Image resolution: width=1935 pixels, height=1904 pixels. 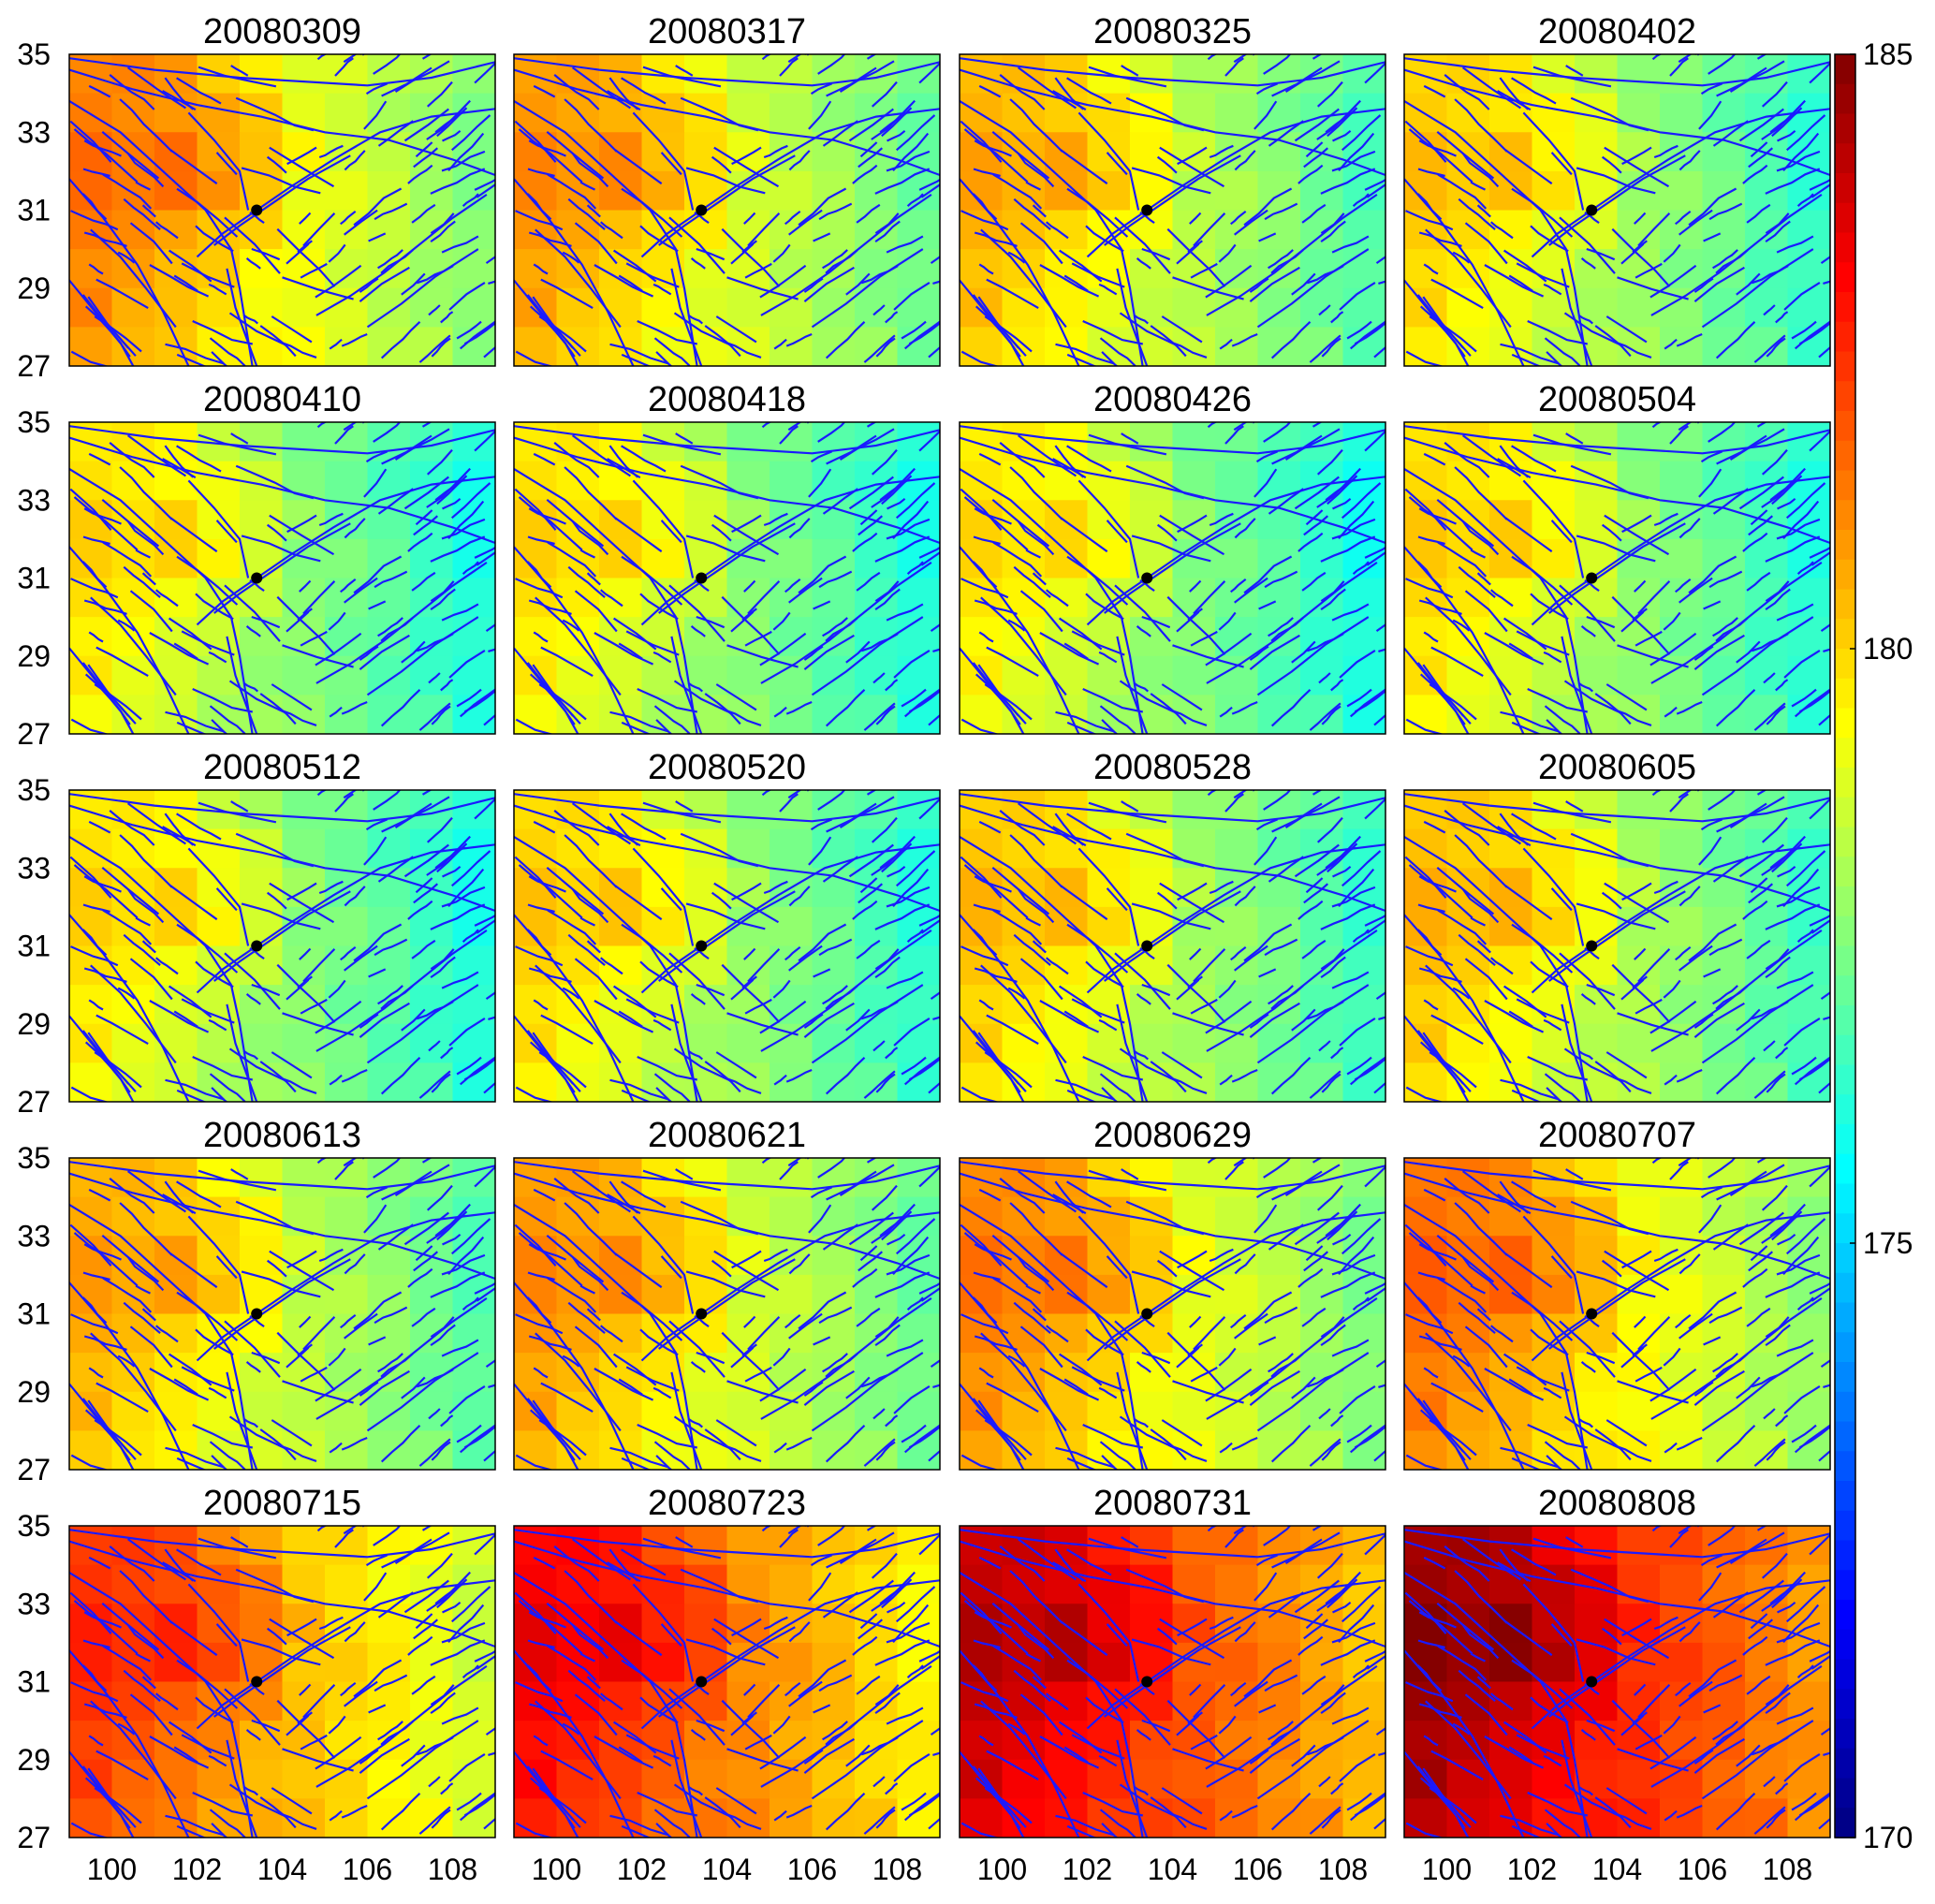 What do you see at coordinates (1617, 1293) in the screenshot?
I see `panel-20080707: 20080707` at bounding box center [1617, 1293].